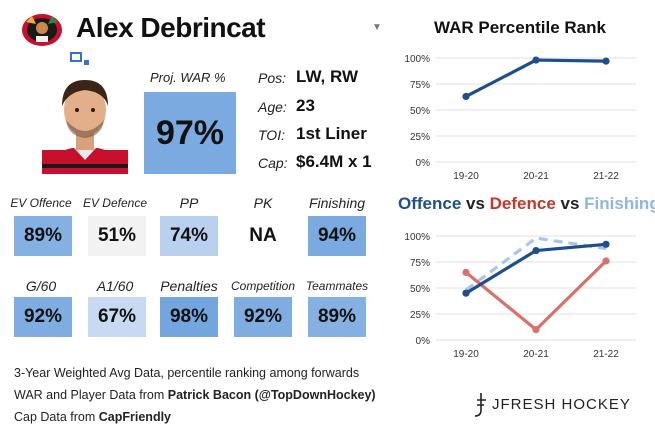 The height and width of the screenshot is (445, 655). What do you see at coordinates (189, 236) in the screenshot?
I see `stat-box-pp: 74%` at bounding box center [189, 236].